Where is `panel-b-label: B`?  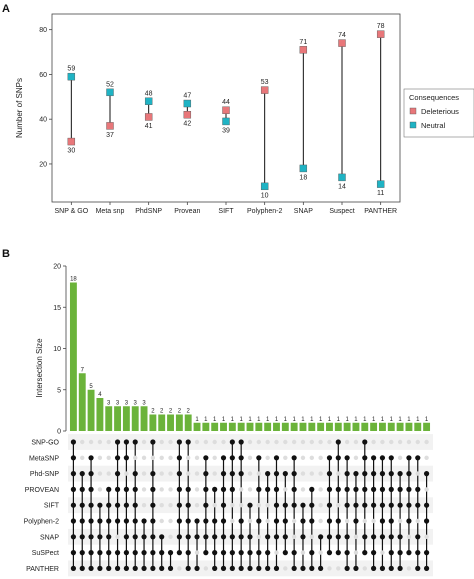 panel-b-label: B is located at coordinates (6, 254).